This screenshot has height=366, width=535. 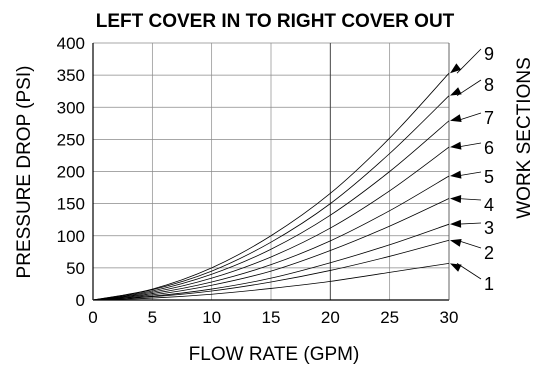 I want to click on x-tick-label-5: 5, so click(x=152, y=317).